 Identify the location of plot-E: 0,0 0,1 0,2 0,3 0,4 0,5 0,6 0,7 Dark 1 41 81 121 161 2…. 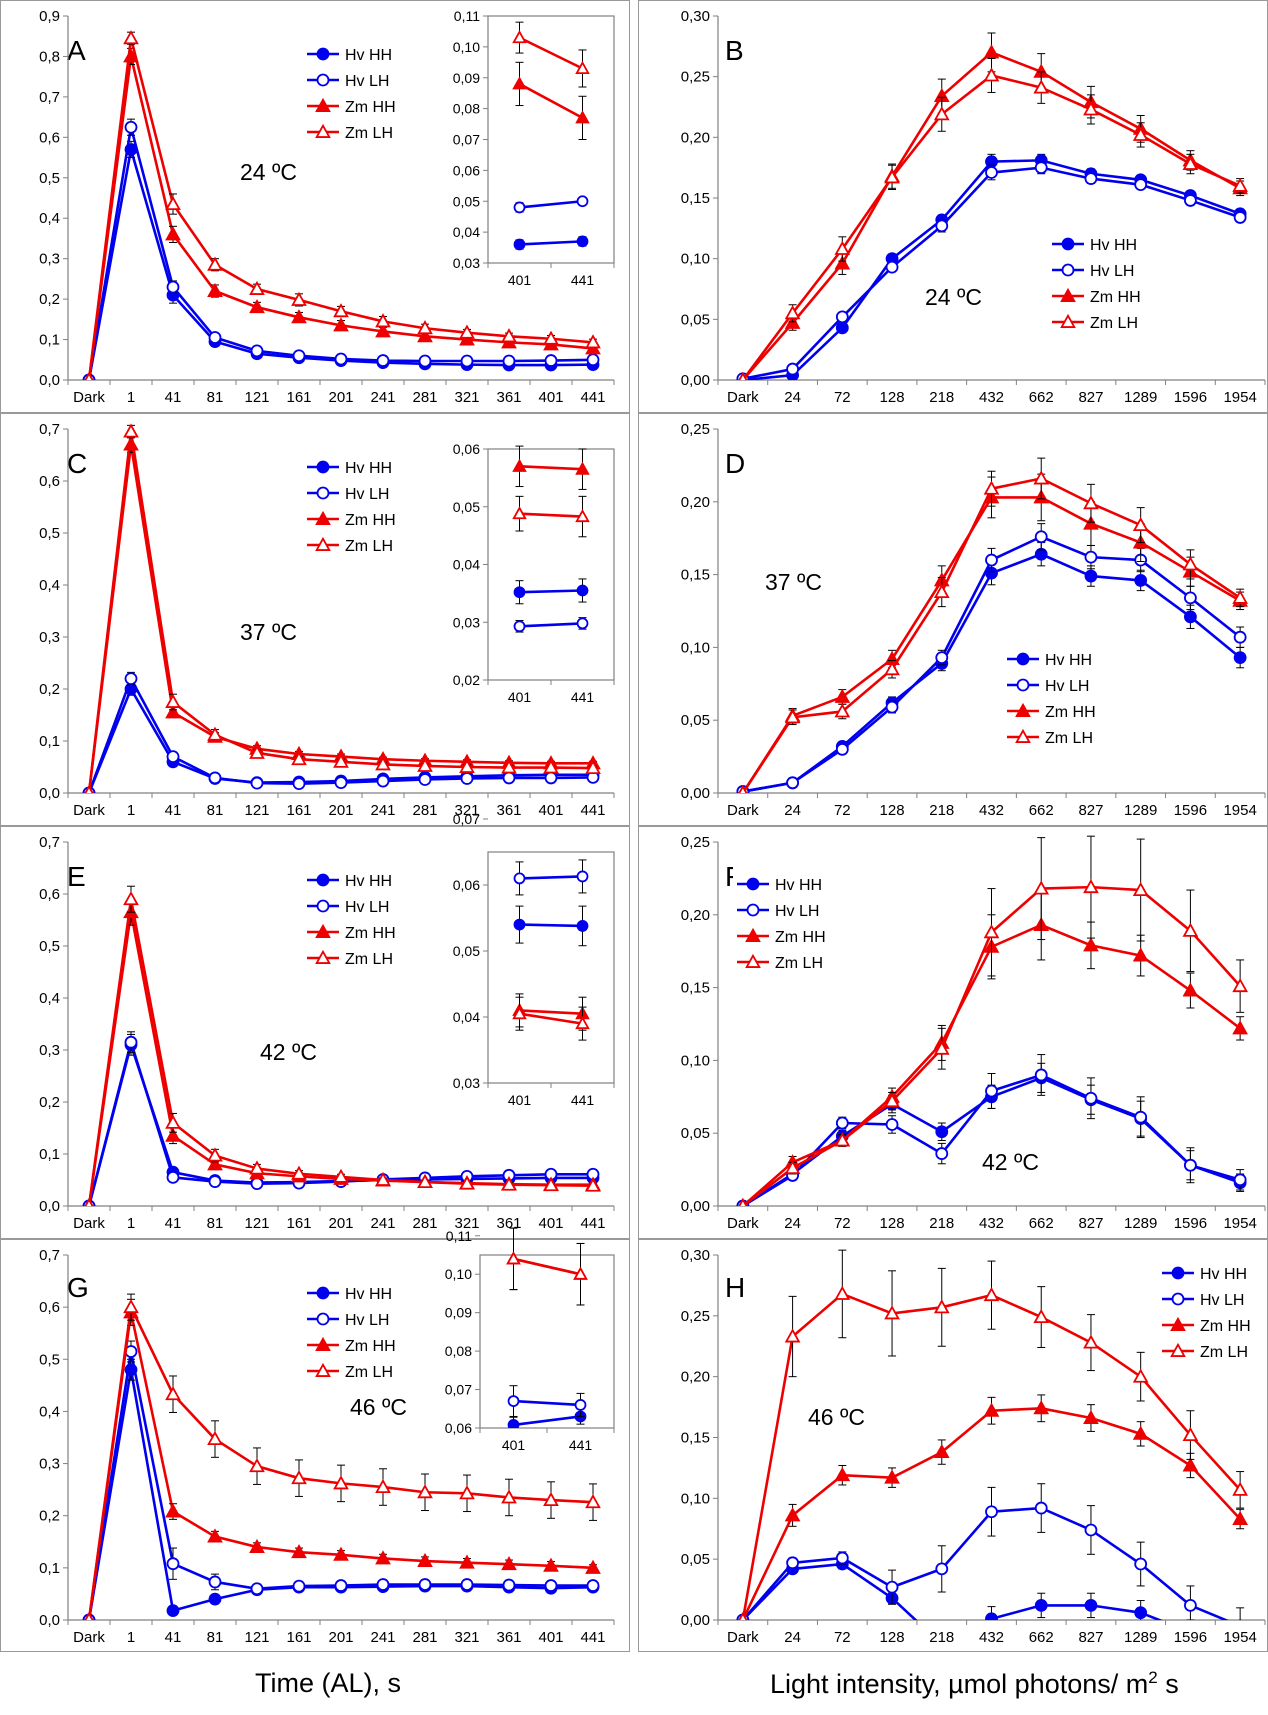
(327, 1033).